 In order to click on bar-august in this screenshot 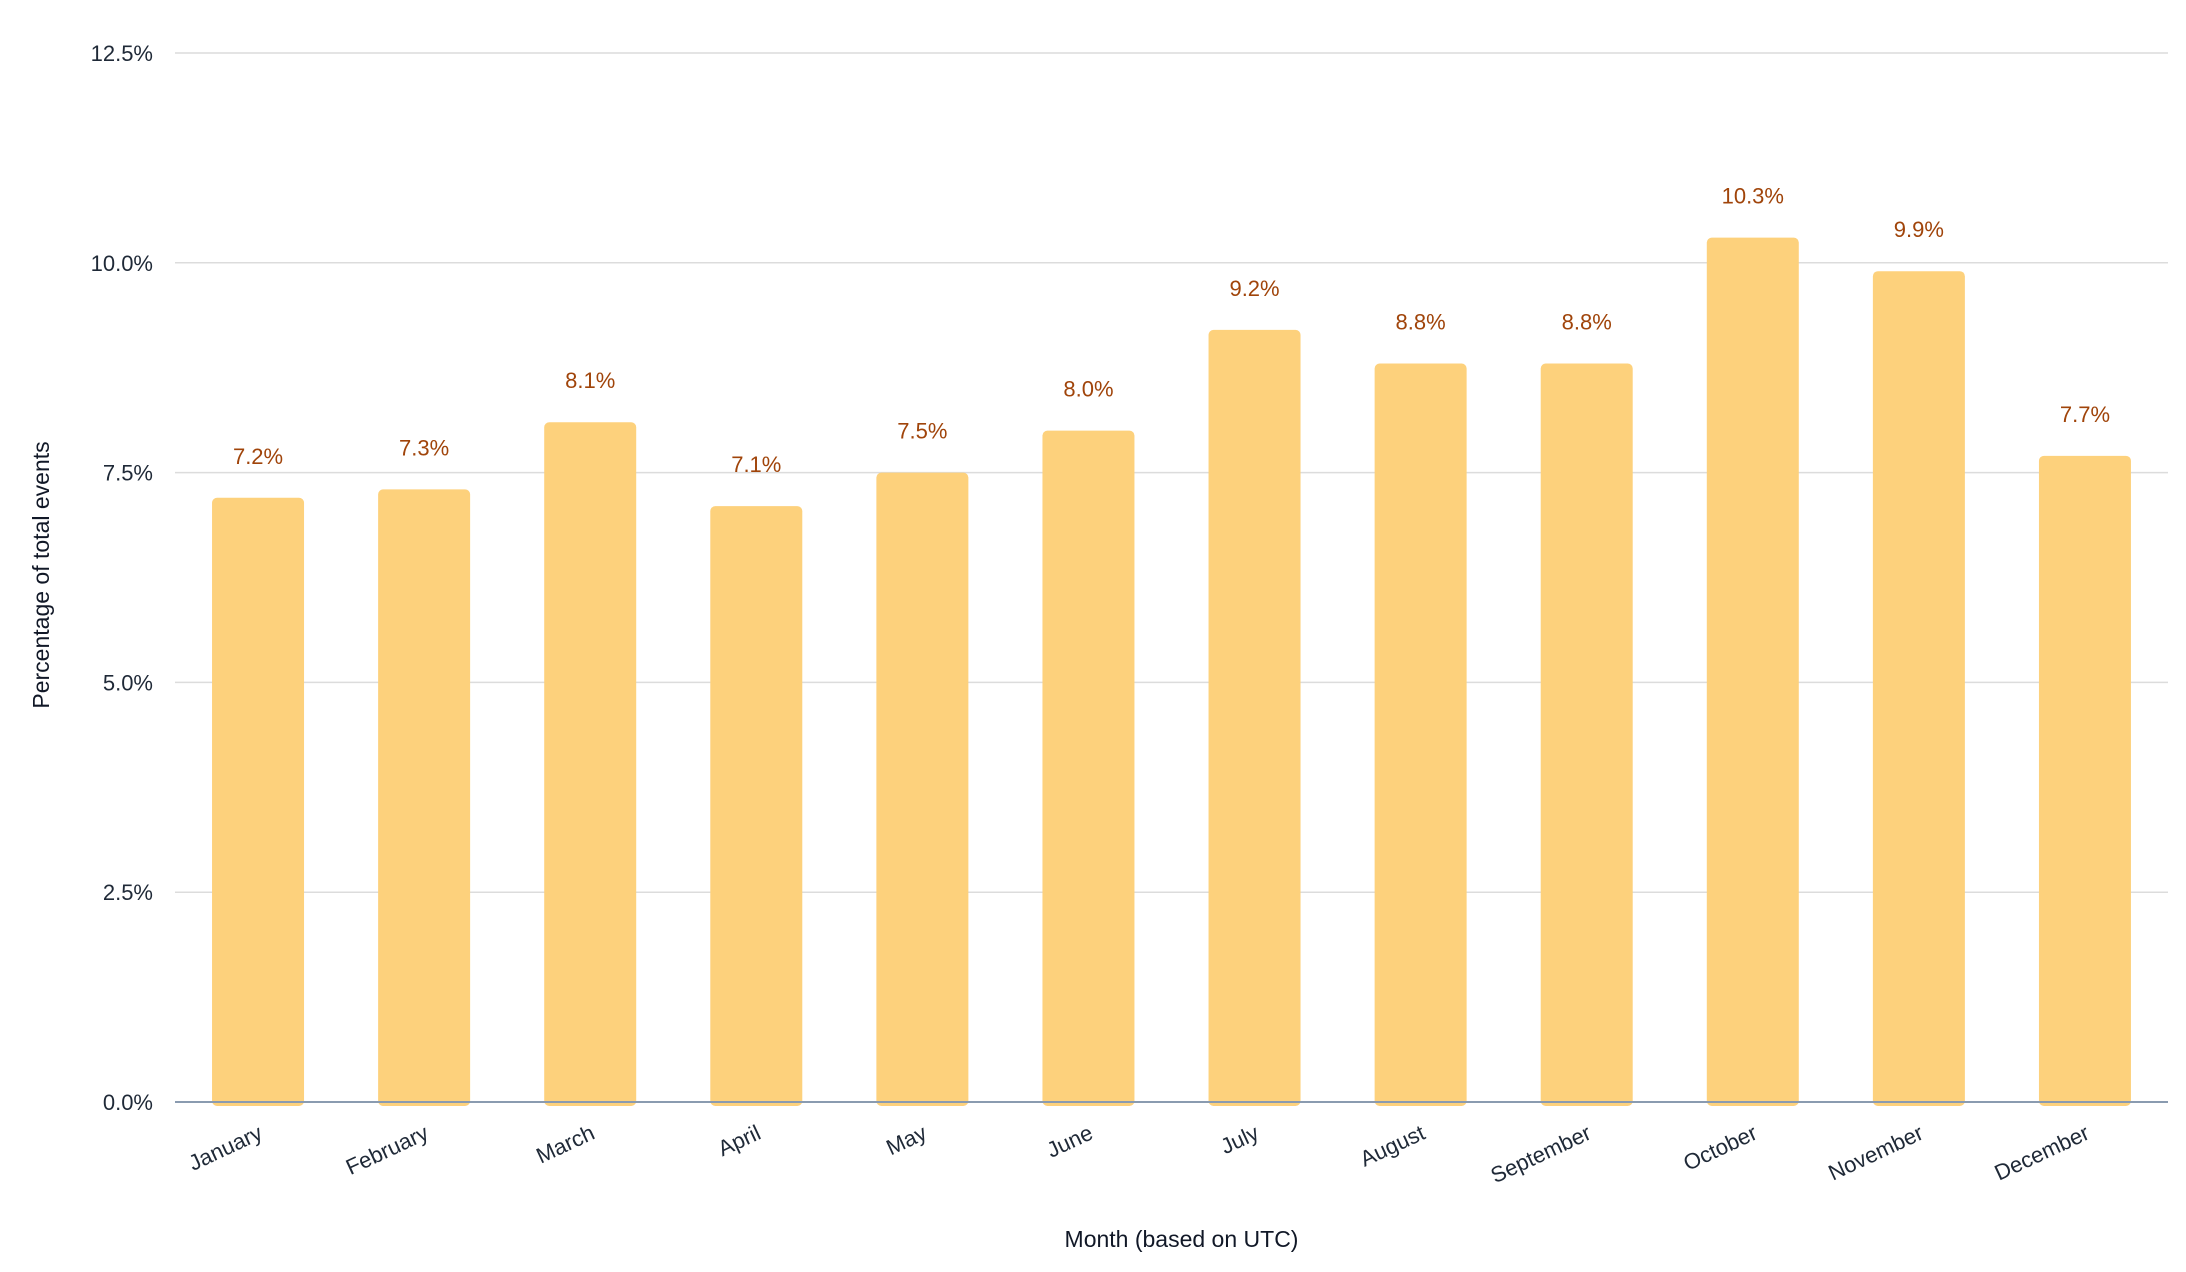, I will do `click(1420, 734)`.